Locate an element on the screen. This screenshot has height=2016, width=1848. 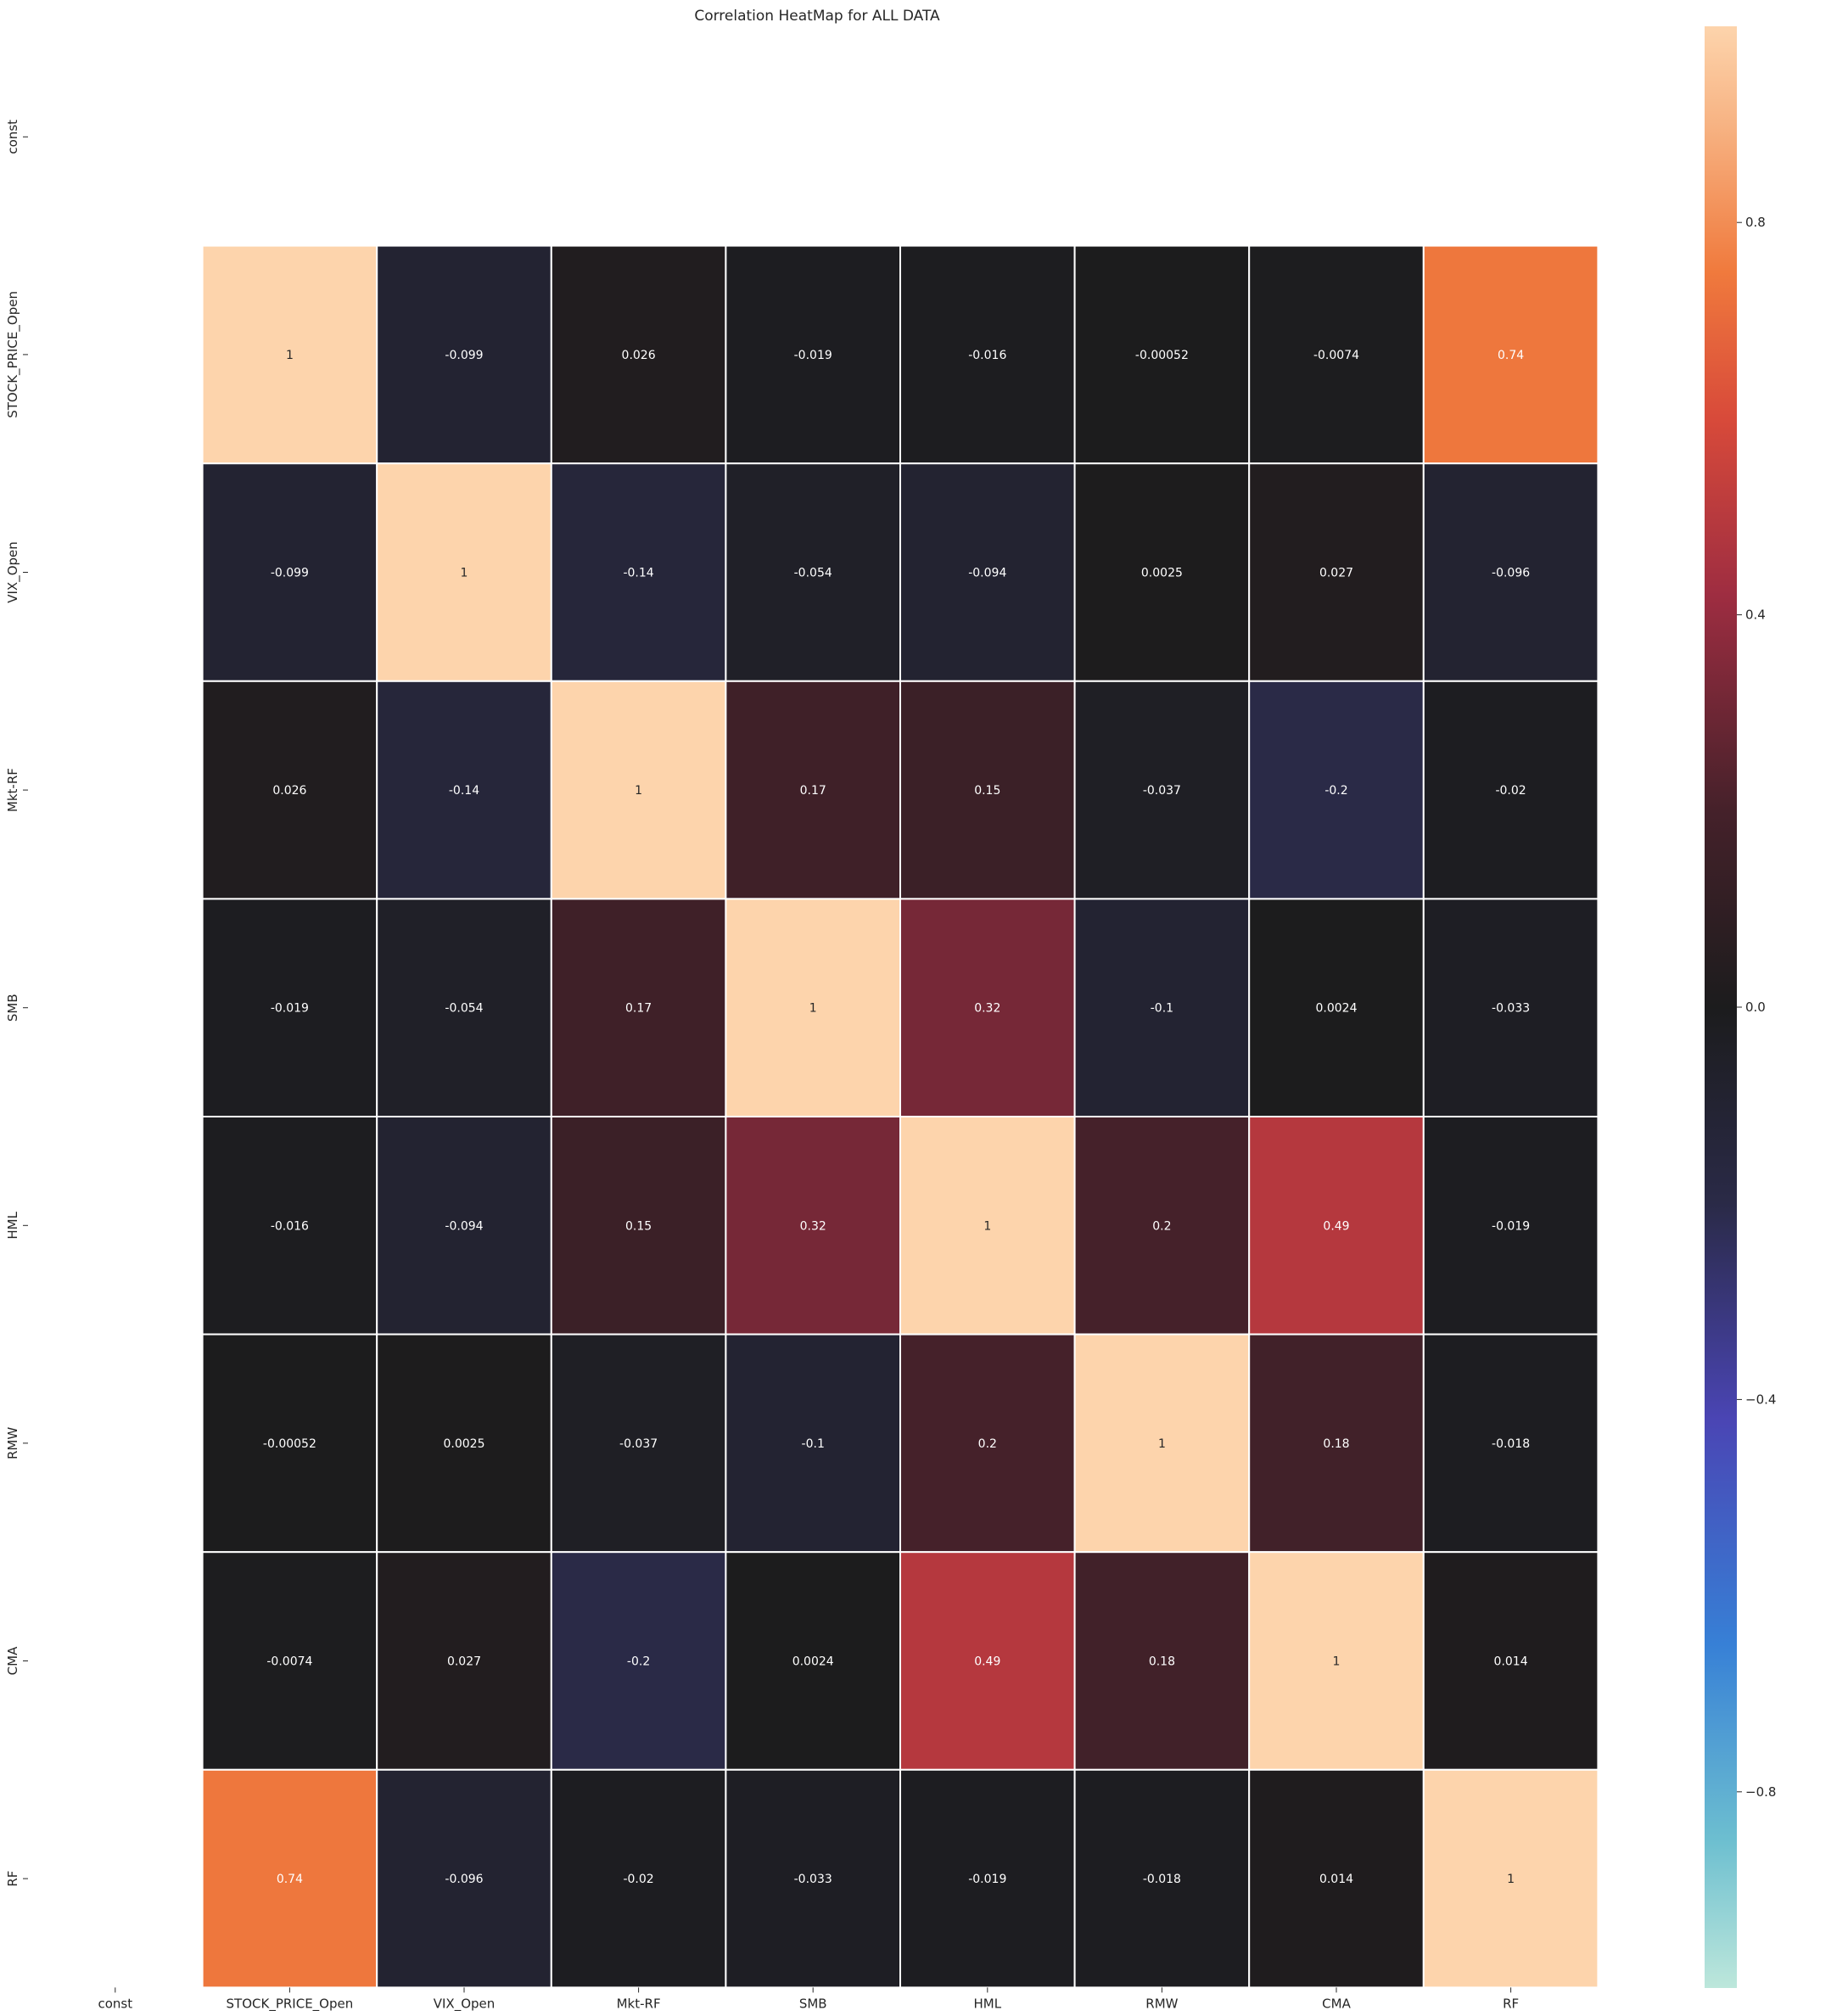
heatmap-cell-CMA-CMA is located at coordinates (1336, 1661).